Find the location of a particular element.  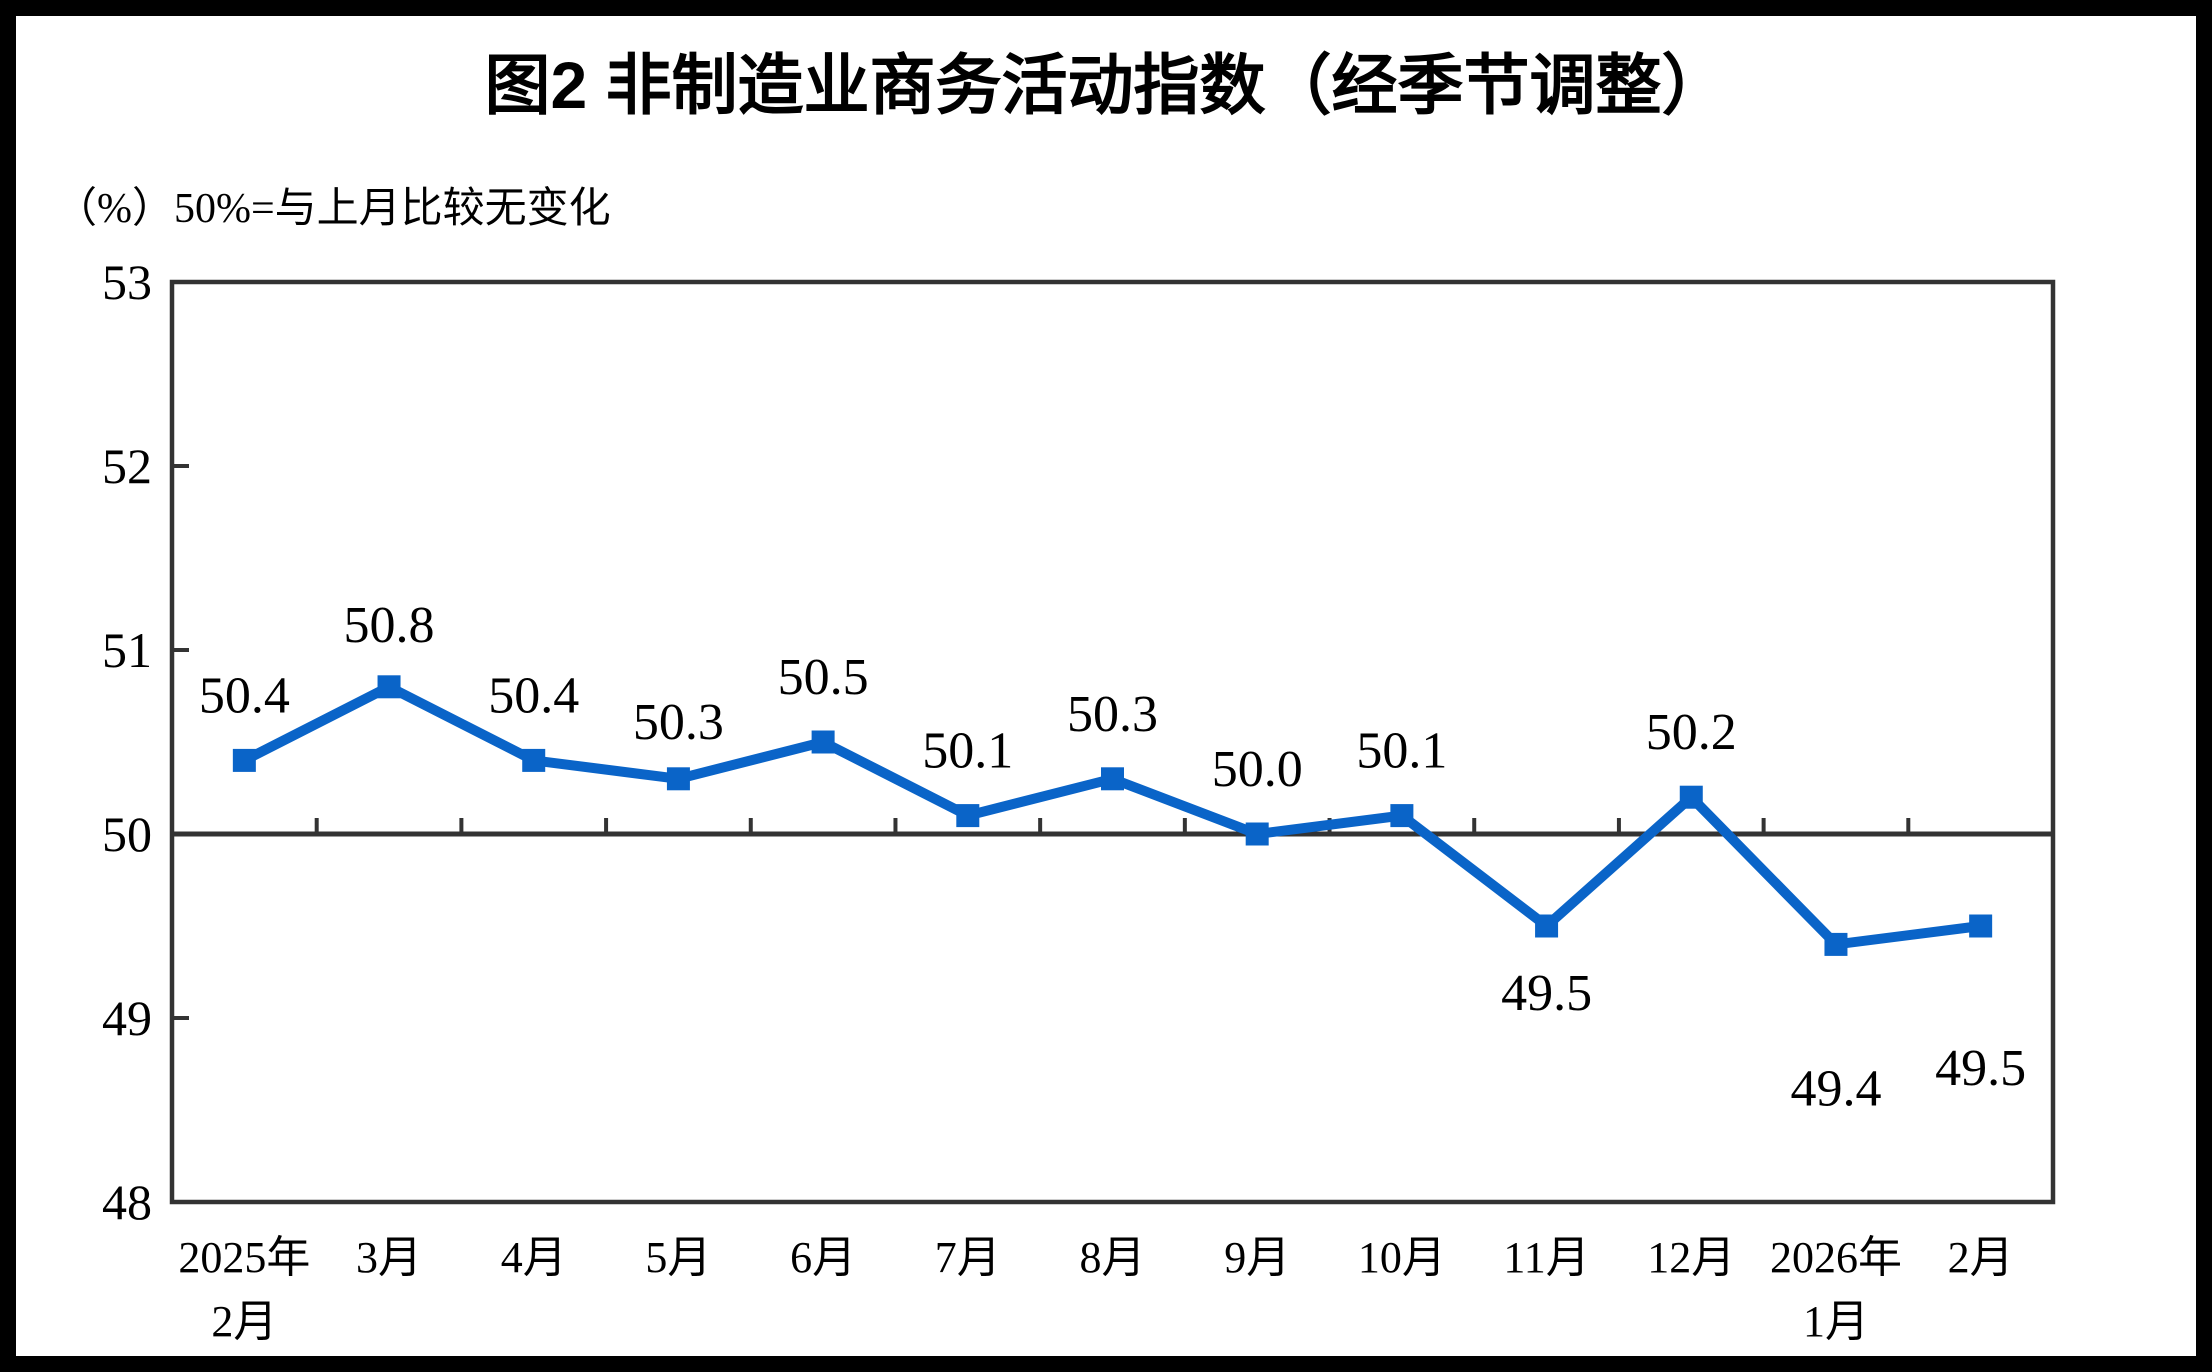

data-point-label: 49.4 is located at coordinates (1835, 1088).